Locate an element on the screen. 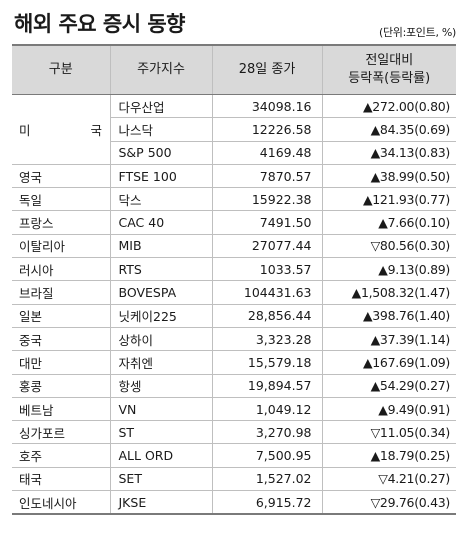 The width and height of the screenshot is (466, 554). header-country: 구분 is located at coordinates (61, 69).